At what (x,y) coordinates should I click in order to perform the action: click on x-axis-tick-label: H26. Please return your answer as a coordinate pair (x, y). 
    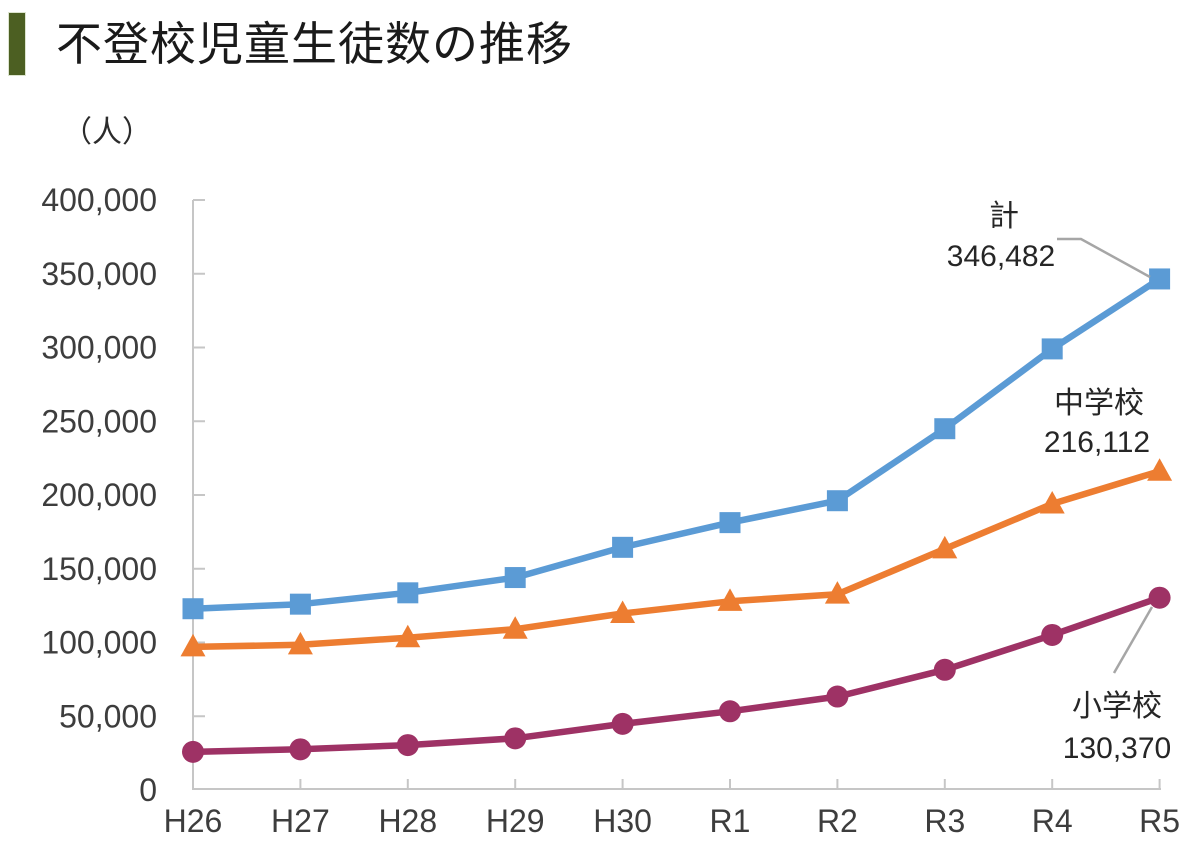
    Looking at the image, I should click on (193, 821).